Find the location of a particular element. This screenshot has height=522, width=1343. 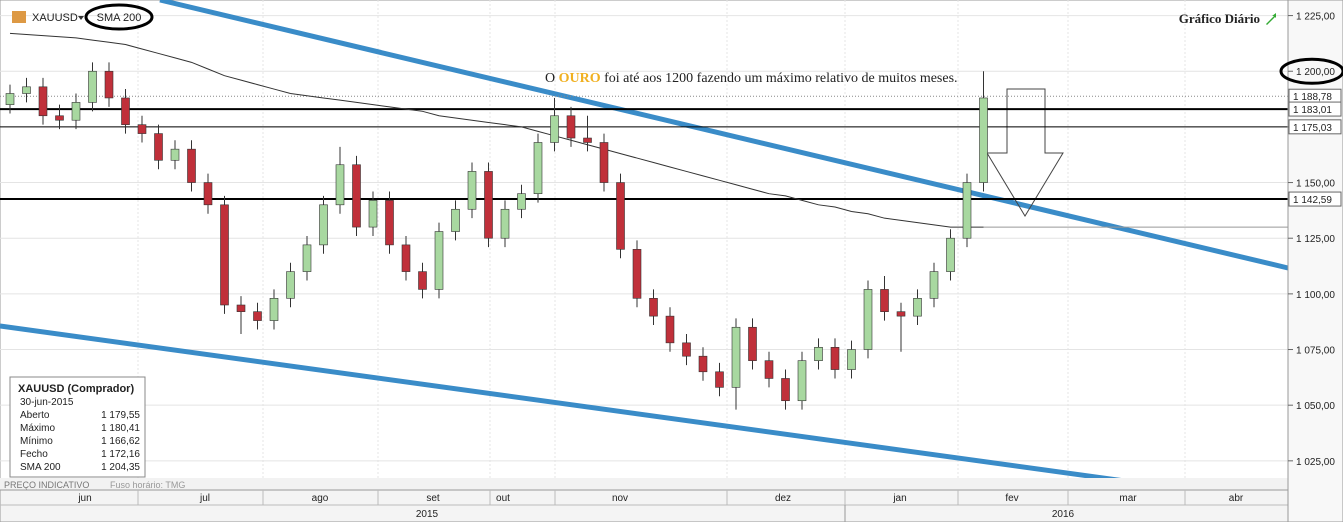

info-label: Máximo is located at coordinates (37, 428).